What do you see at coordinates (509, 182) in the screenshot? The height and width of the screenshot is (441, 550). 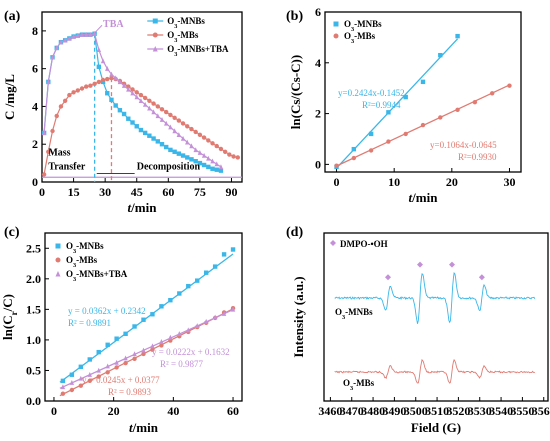 I see `x-tick-label: 30` at bounding box center [509, 182].